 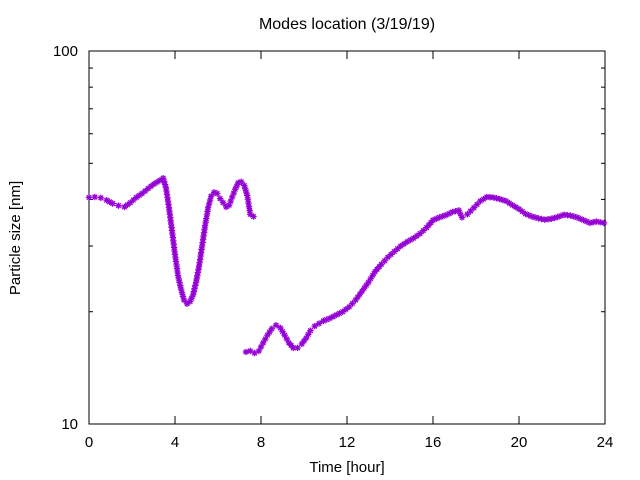 What do you see at coordinates (261, 442) in the screenshot?
I see `x-tick-label: 8` at bounding box center [261, 442].